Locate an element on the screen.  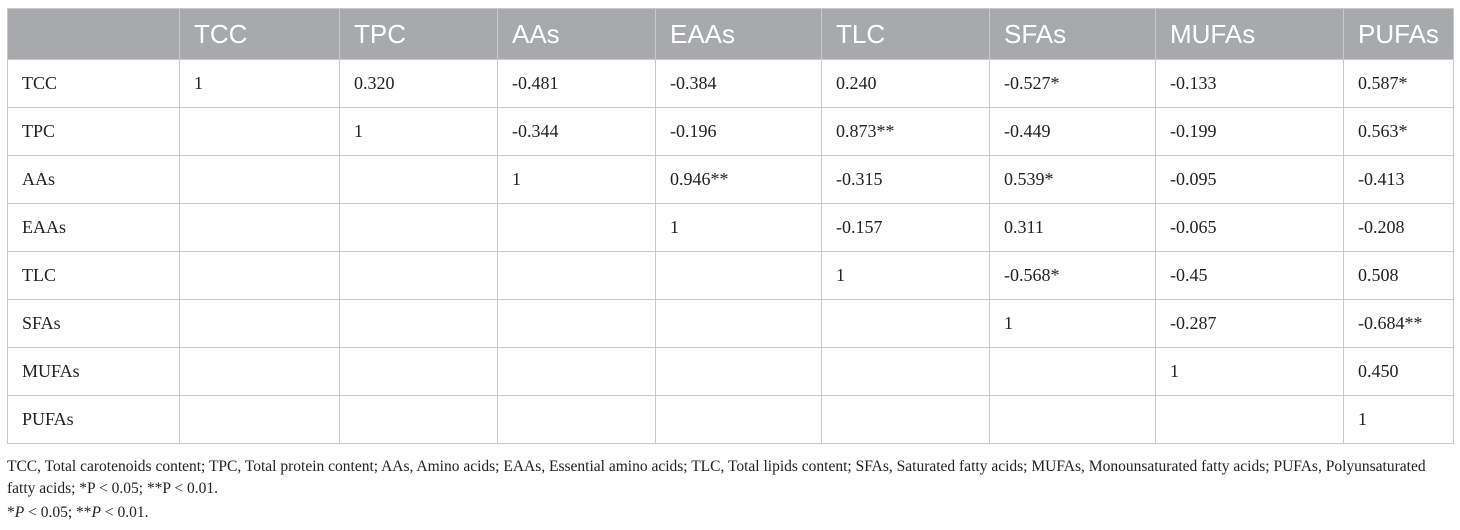
table-cell: -0.065 is located at coordinates (1249, 227).